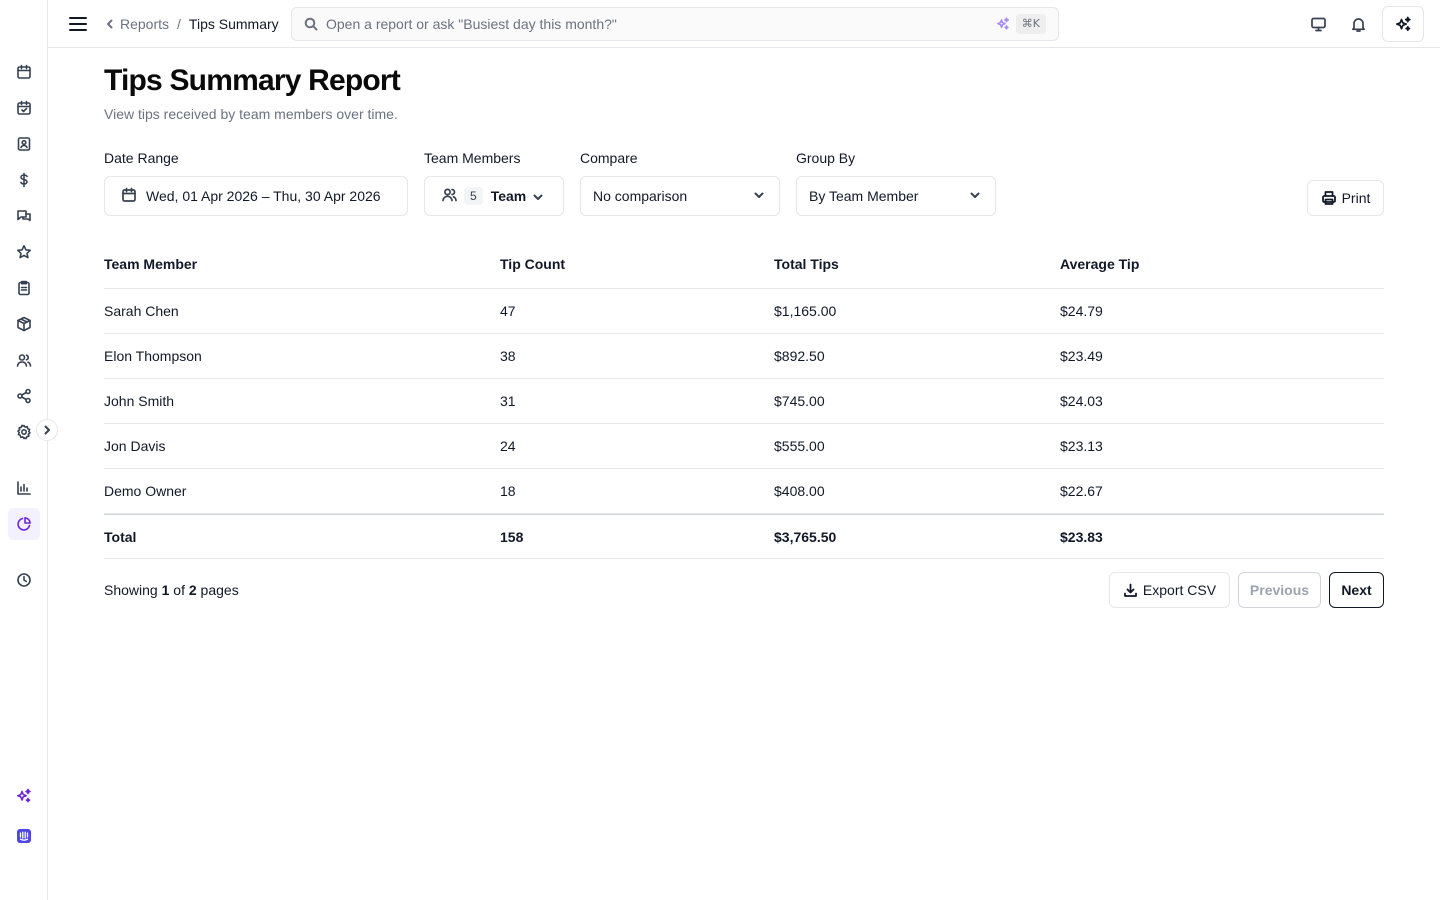 The image size is (1440, 900). Describe the element at coordinates (29, 450) in the screenshot. I see `sidebar` at that location.